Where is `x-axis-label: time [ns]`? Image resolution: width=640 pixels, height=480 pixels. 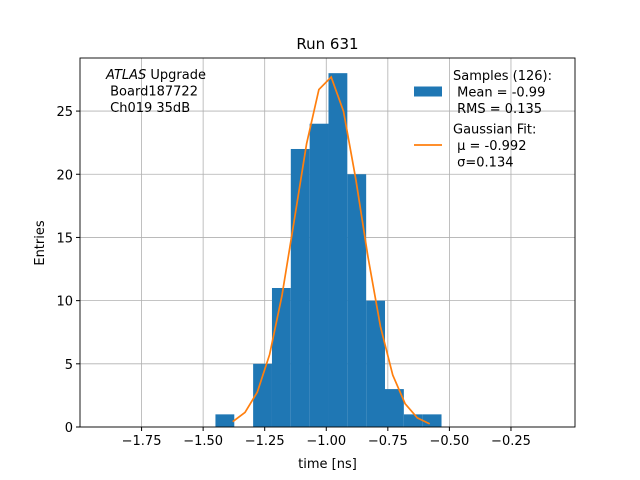 x-axis-label: time [ns] is located at coordinates (327, 464).